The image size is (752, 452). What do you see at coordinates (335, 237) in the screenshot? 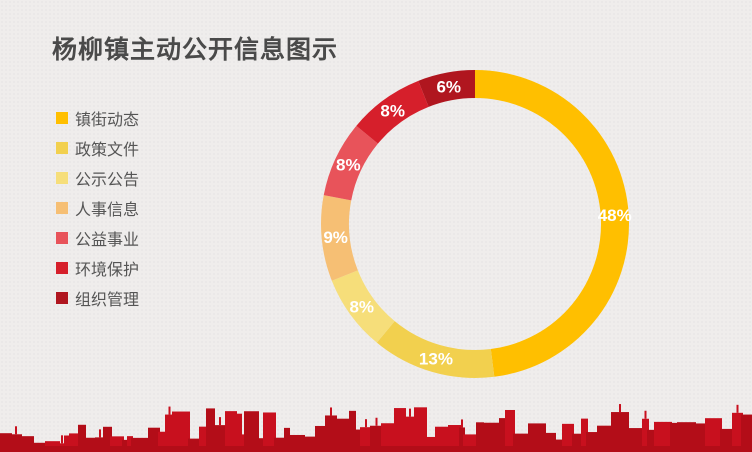
I see `slice-data-label: 9%` at bounding box center [335, 237].